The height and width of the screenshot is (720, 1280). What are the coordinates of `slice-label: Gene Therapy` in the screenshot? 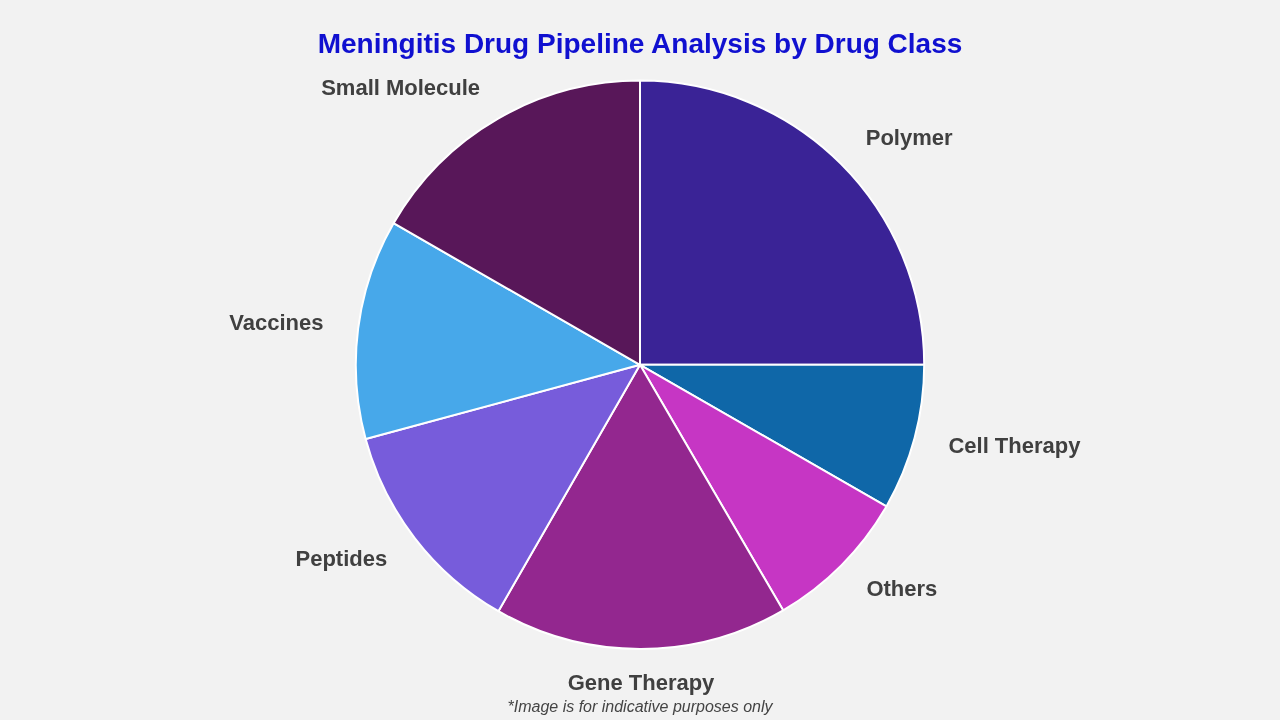 It's located at (641, 683).